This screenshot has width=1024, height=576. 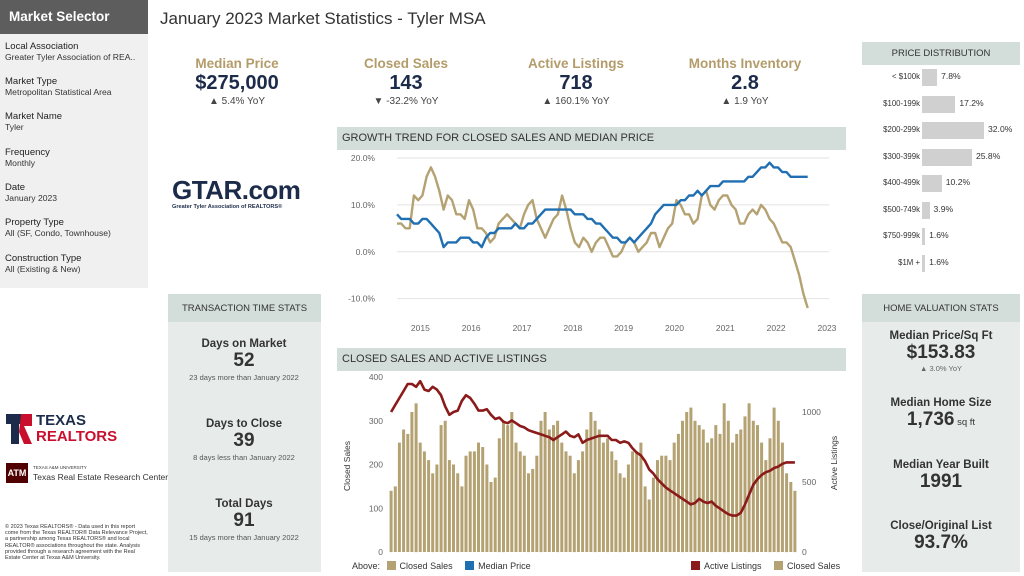 I want to click on price-distribution-row: $200-299k 32.0%, so click(x=941, y=130).